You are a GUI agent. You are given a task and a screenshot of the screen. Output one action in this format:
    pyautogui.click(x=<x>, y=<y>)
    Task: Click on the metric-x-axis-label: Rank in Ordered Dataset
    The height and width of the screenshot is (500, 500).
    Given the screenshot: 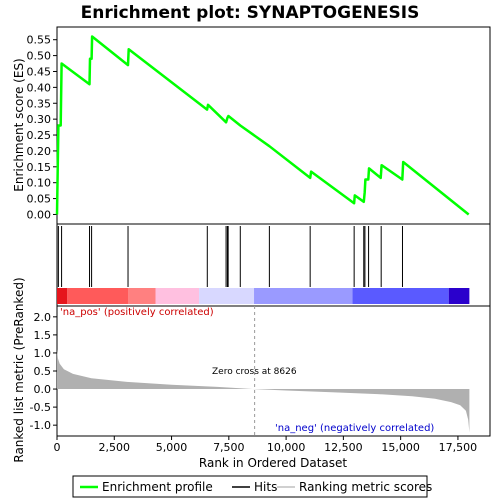 What is the action you would take?
    pyautogui.click(x=273, y=463)
    